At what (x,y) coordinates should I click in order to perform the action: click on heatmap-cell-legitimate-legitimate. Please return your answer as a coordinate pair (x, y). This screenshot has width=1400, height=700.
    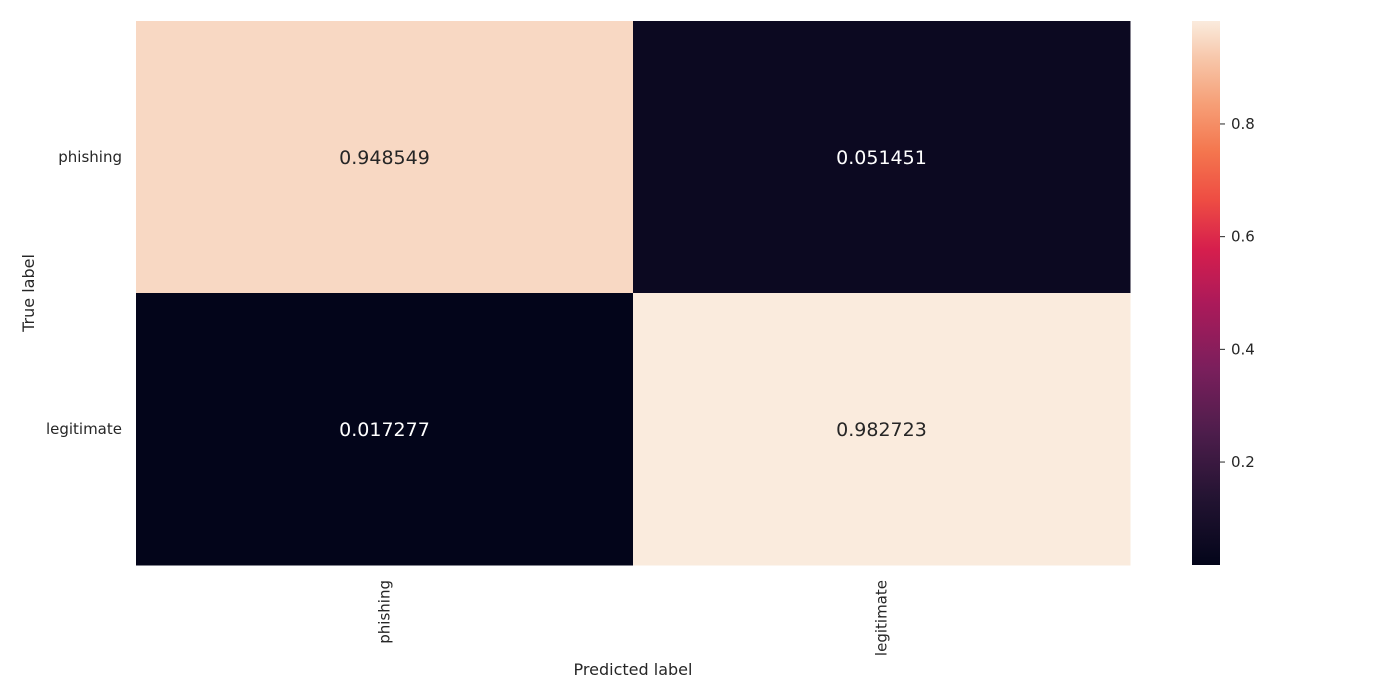
    Looking at the image, I should click on (882, 429).